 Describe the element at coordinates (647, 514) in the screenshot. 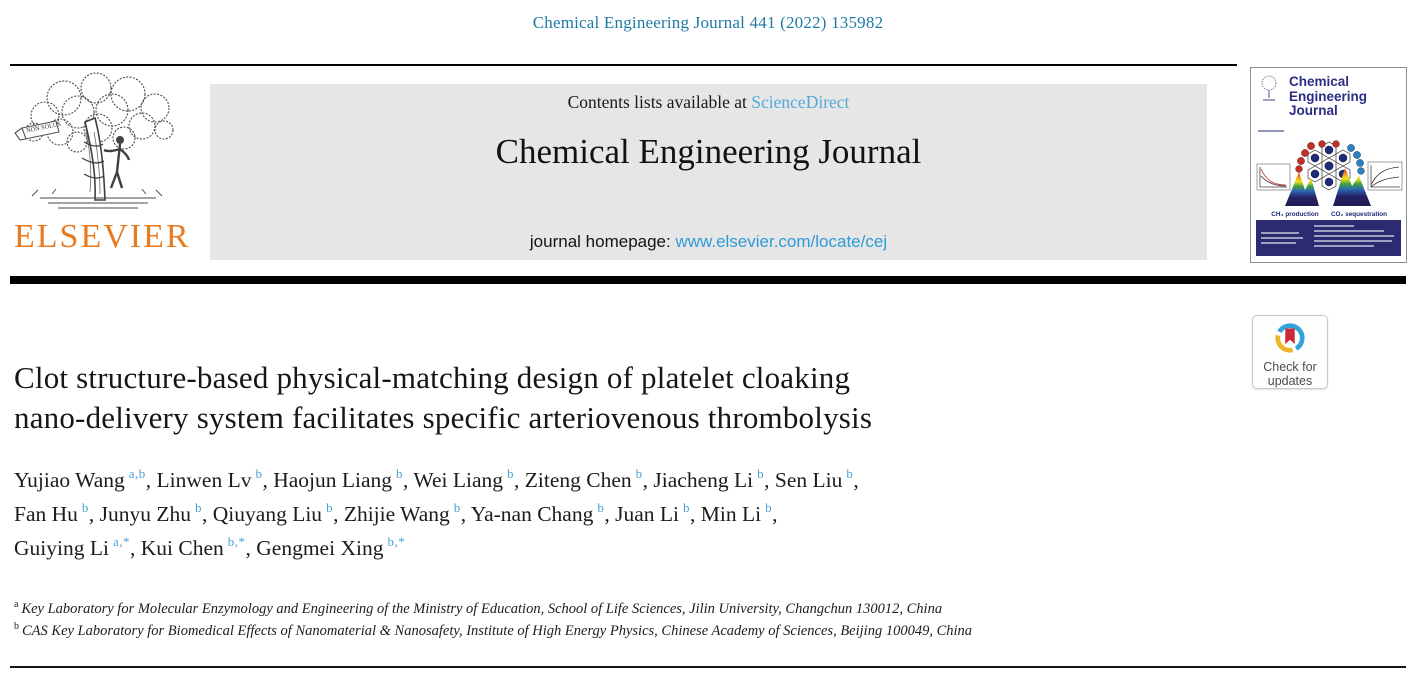

I see `author-name: Juan Li` at that location.